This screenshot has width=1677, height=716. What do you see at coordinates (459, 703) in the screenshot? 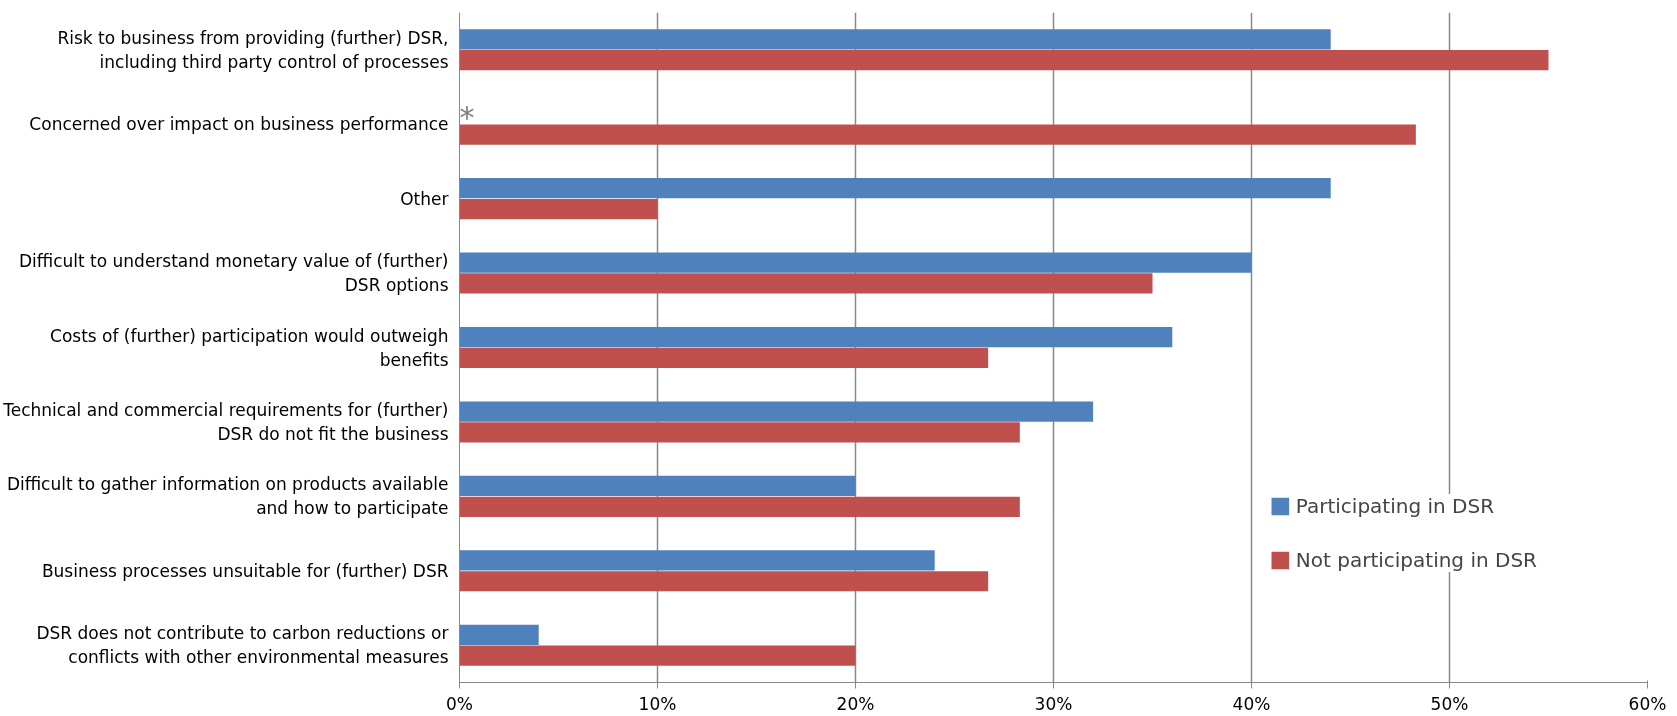
I see `x-tick-label: 0%` at bounding box center [459, 703].